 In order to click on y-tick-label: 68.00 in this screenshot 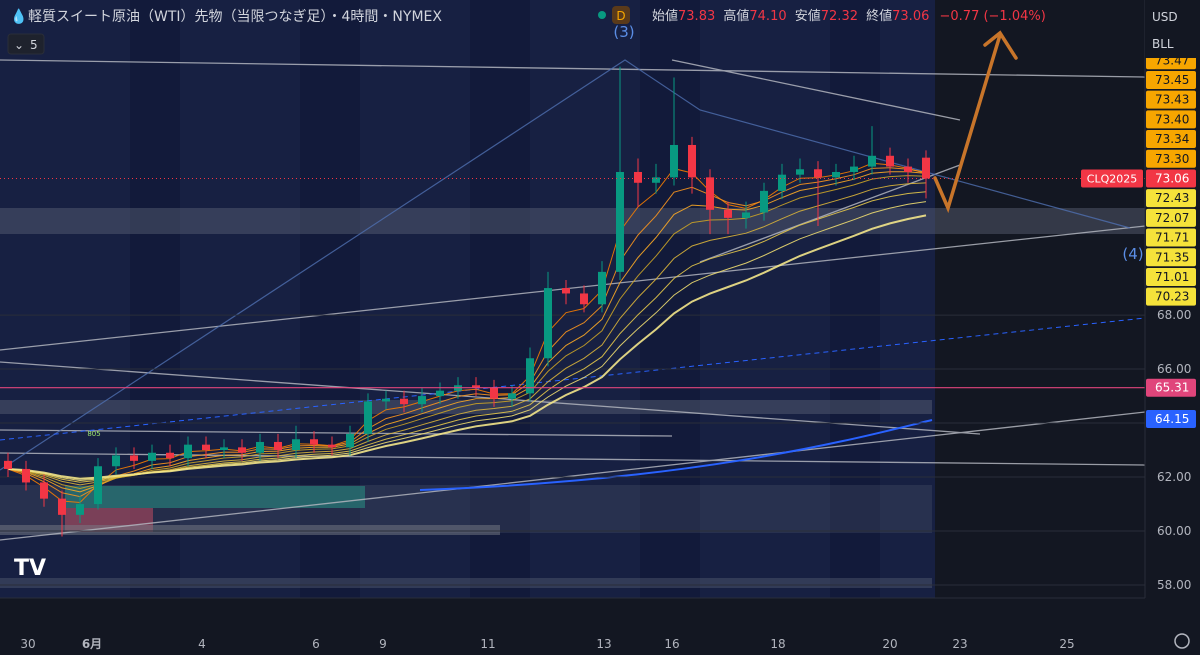, I will do `click(1174, 315)`.